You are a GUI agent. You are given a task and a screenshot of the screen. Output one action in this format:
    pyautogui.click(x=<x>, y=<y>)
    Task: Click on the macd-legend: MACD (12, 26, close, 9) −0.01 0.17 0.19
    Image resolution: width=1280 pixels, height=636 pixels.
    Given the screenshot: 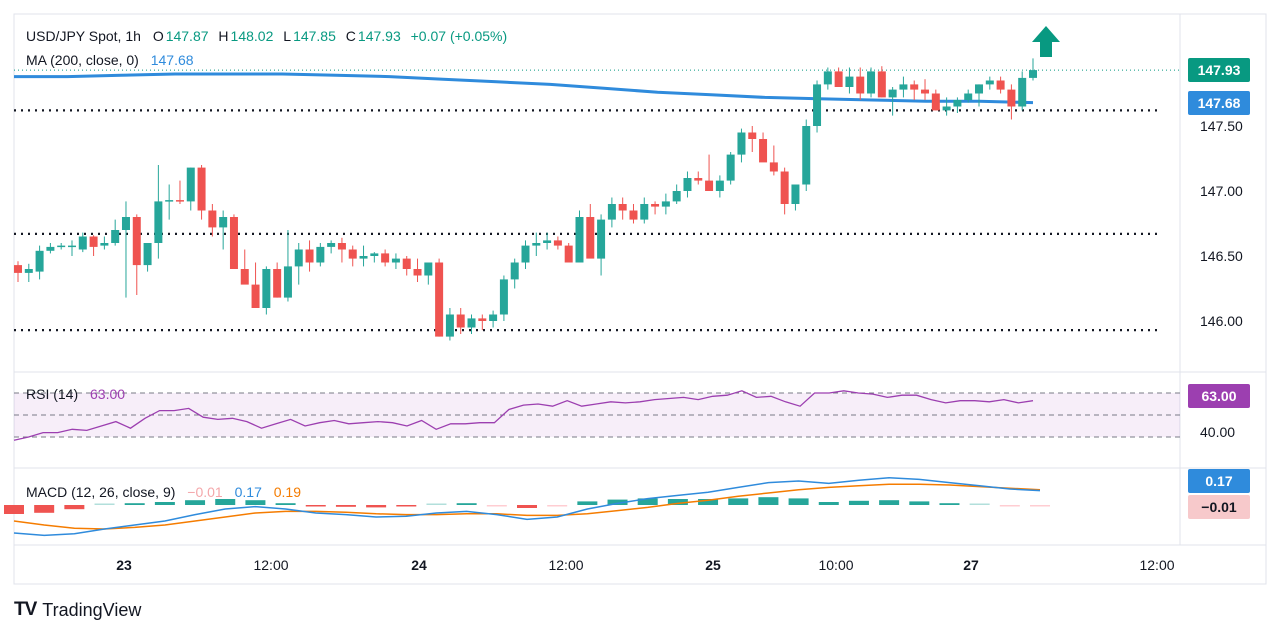 What is the action you would take?
    pyautogui.click(x=164, y=492)
    